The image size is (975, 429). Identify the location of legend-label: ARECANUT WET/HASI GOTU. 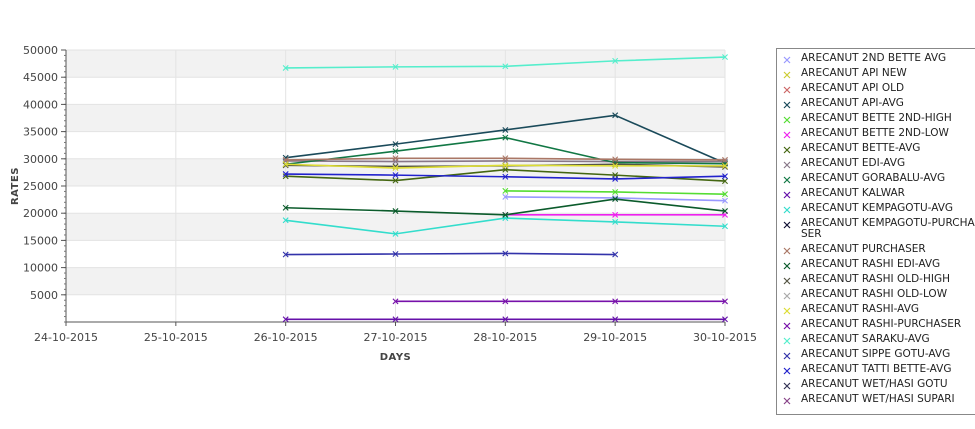
(874, 384).